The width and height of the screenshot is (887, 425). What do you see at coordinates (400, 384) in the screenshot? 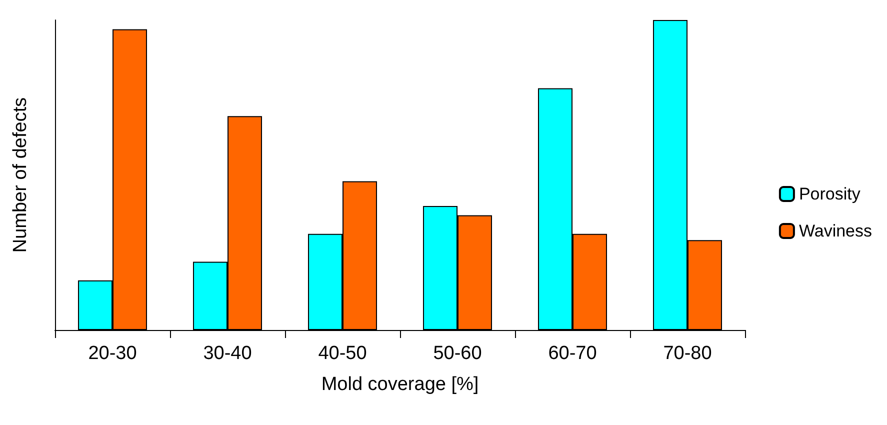
I see `x-axis-title: Mold coverage [%]` at bounding box center [400, 384].